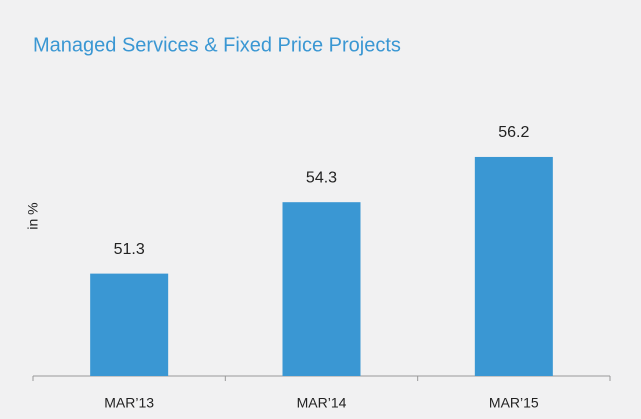 This screenshot has width=641, height=419. Describe the element at coordinates (513, 132) in the screenshot. I see `data-label: 56.2` at that location.